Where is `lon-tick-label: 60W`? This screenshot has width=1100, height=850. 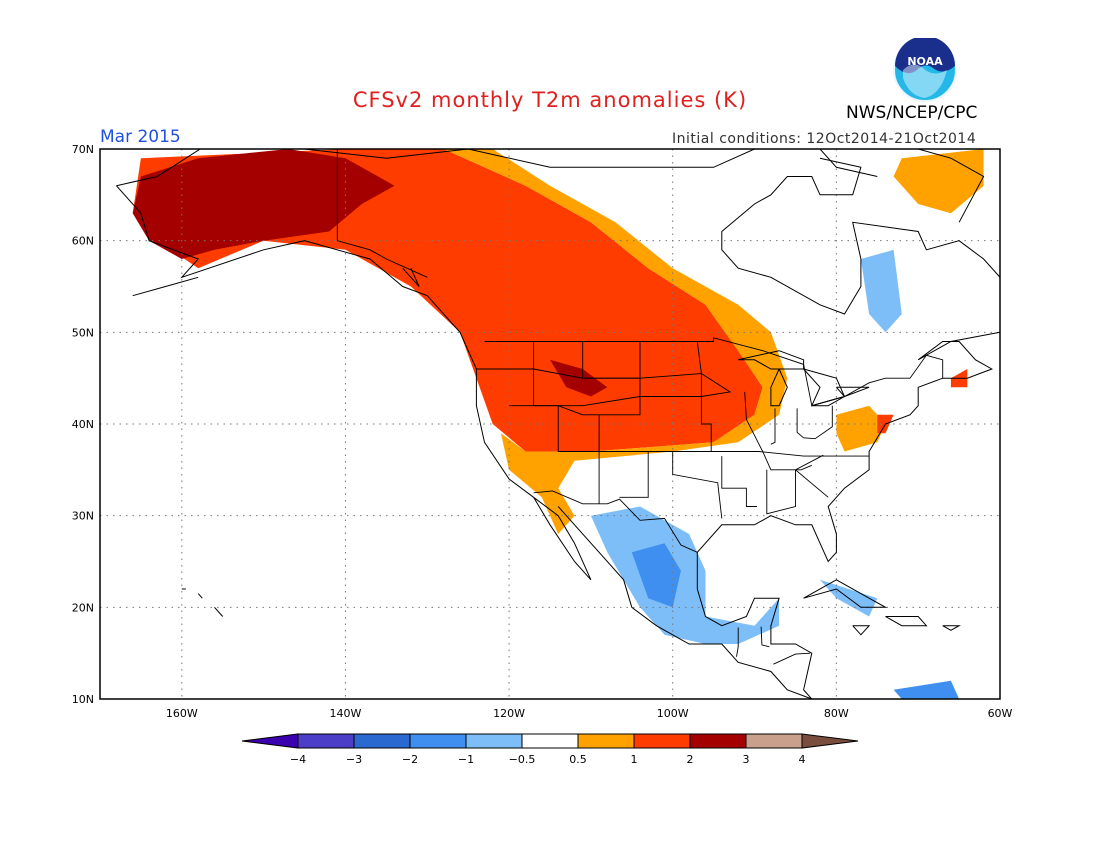
lon-tick-label: 60W is located at coordinates (1000, 713).